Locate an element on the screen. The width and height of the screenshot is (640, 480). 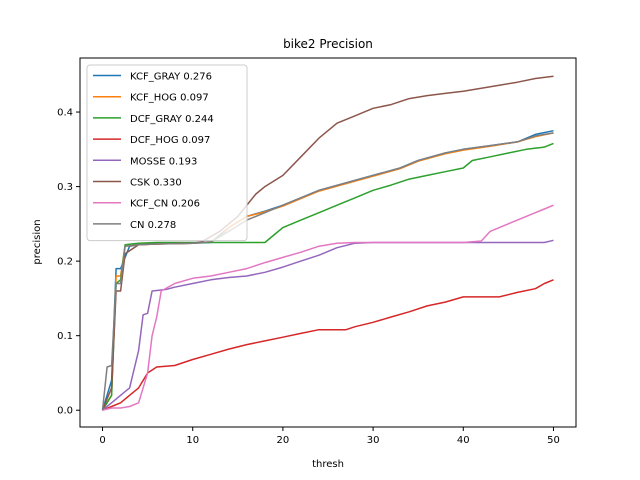
y-tick-label: 0.1 is located at coordinates (65, 336).